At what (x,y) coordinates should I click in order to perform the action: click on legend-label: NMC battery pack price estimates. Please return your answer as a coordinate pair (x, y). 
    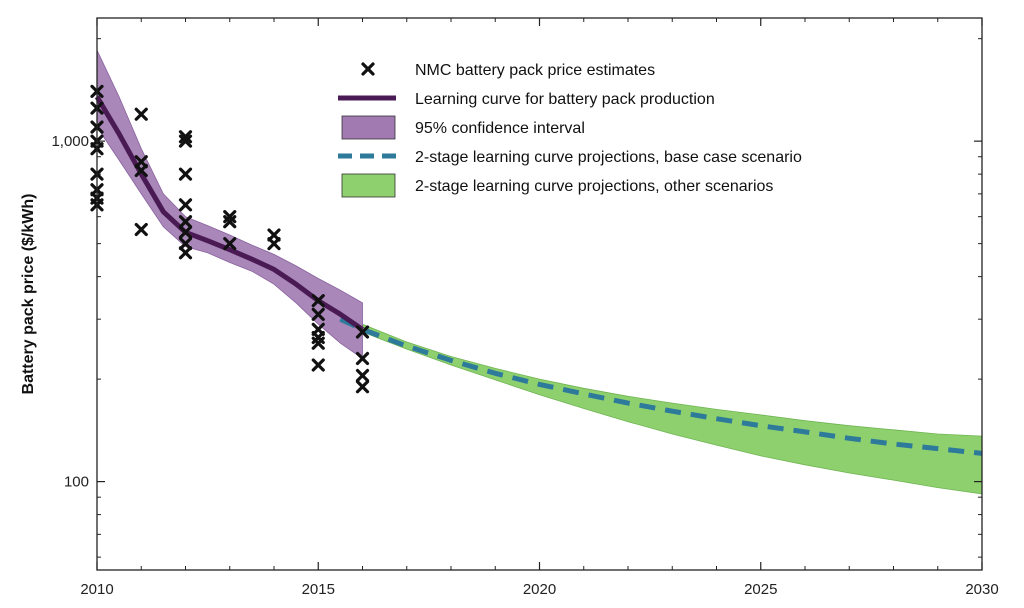
    Looking at the image, I should click on (535, 70).